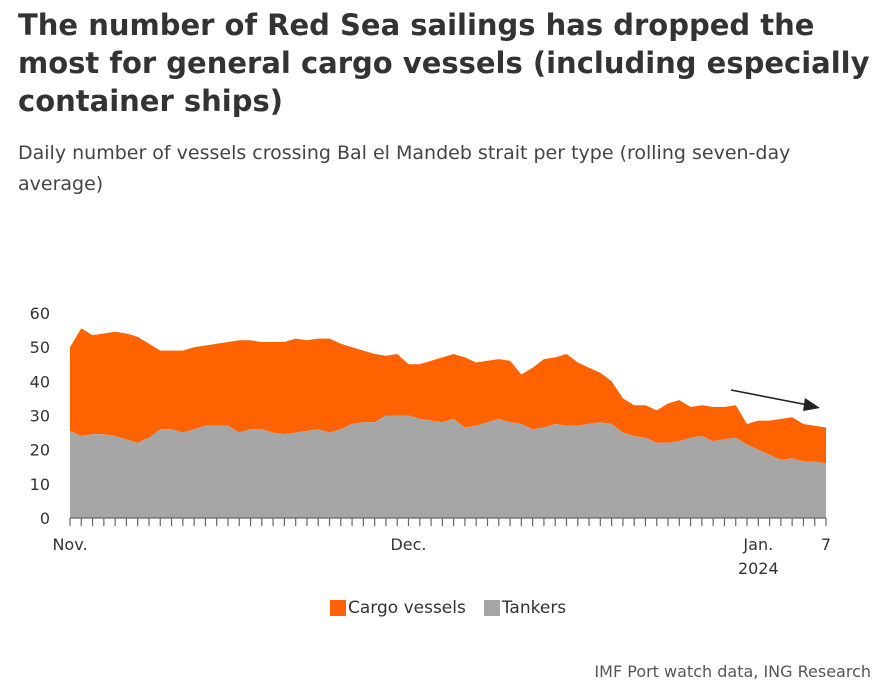  Describe the element at coordinates (40, 484) in the screenshot. I see `y-tick-label: 10` at that location.